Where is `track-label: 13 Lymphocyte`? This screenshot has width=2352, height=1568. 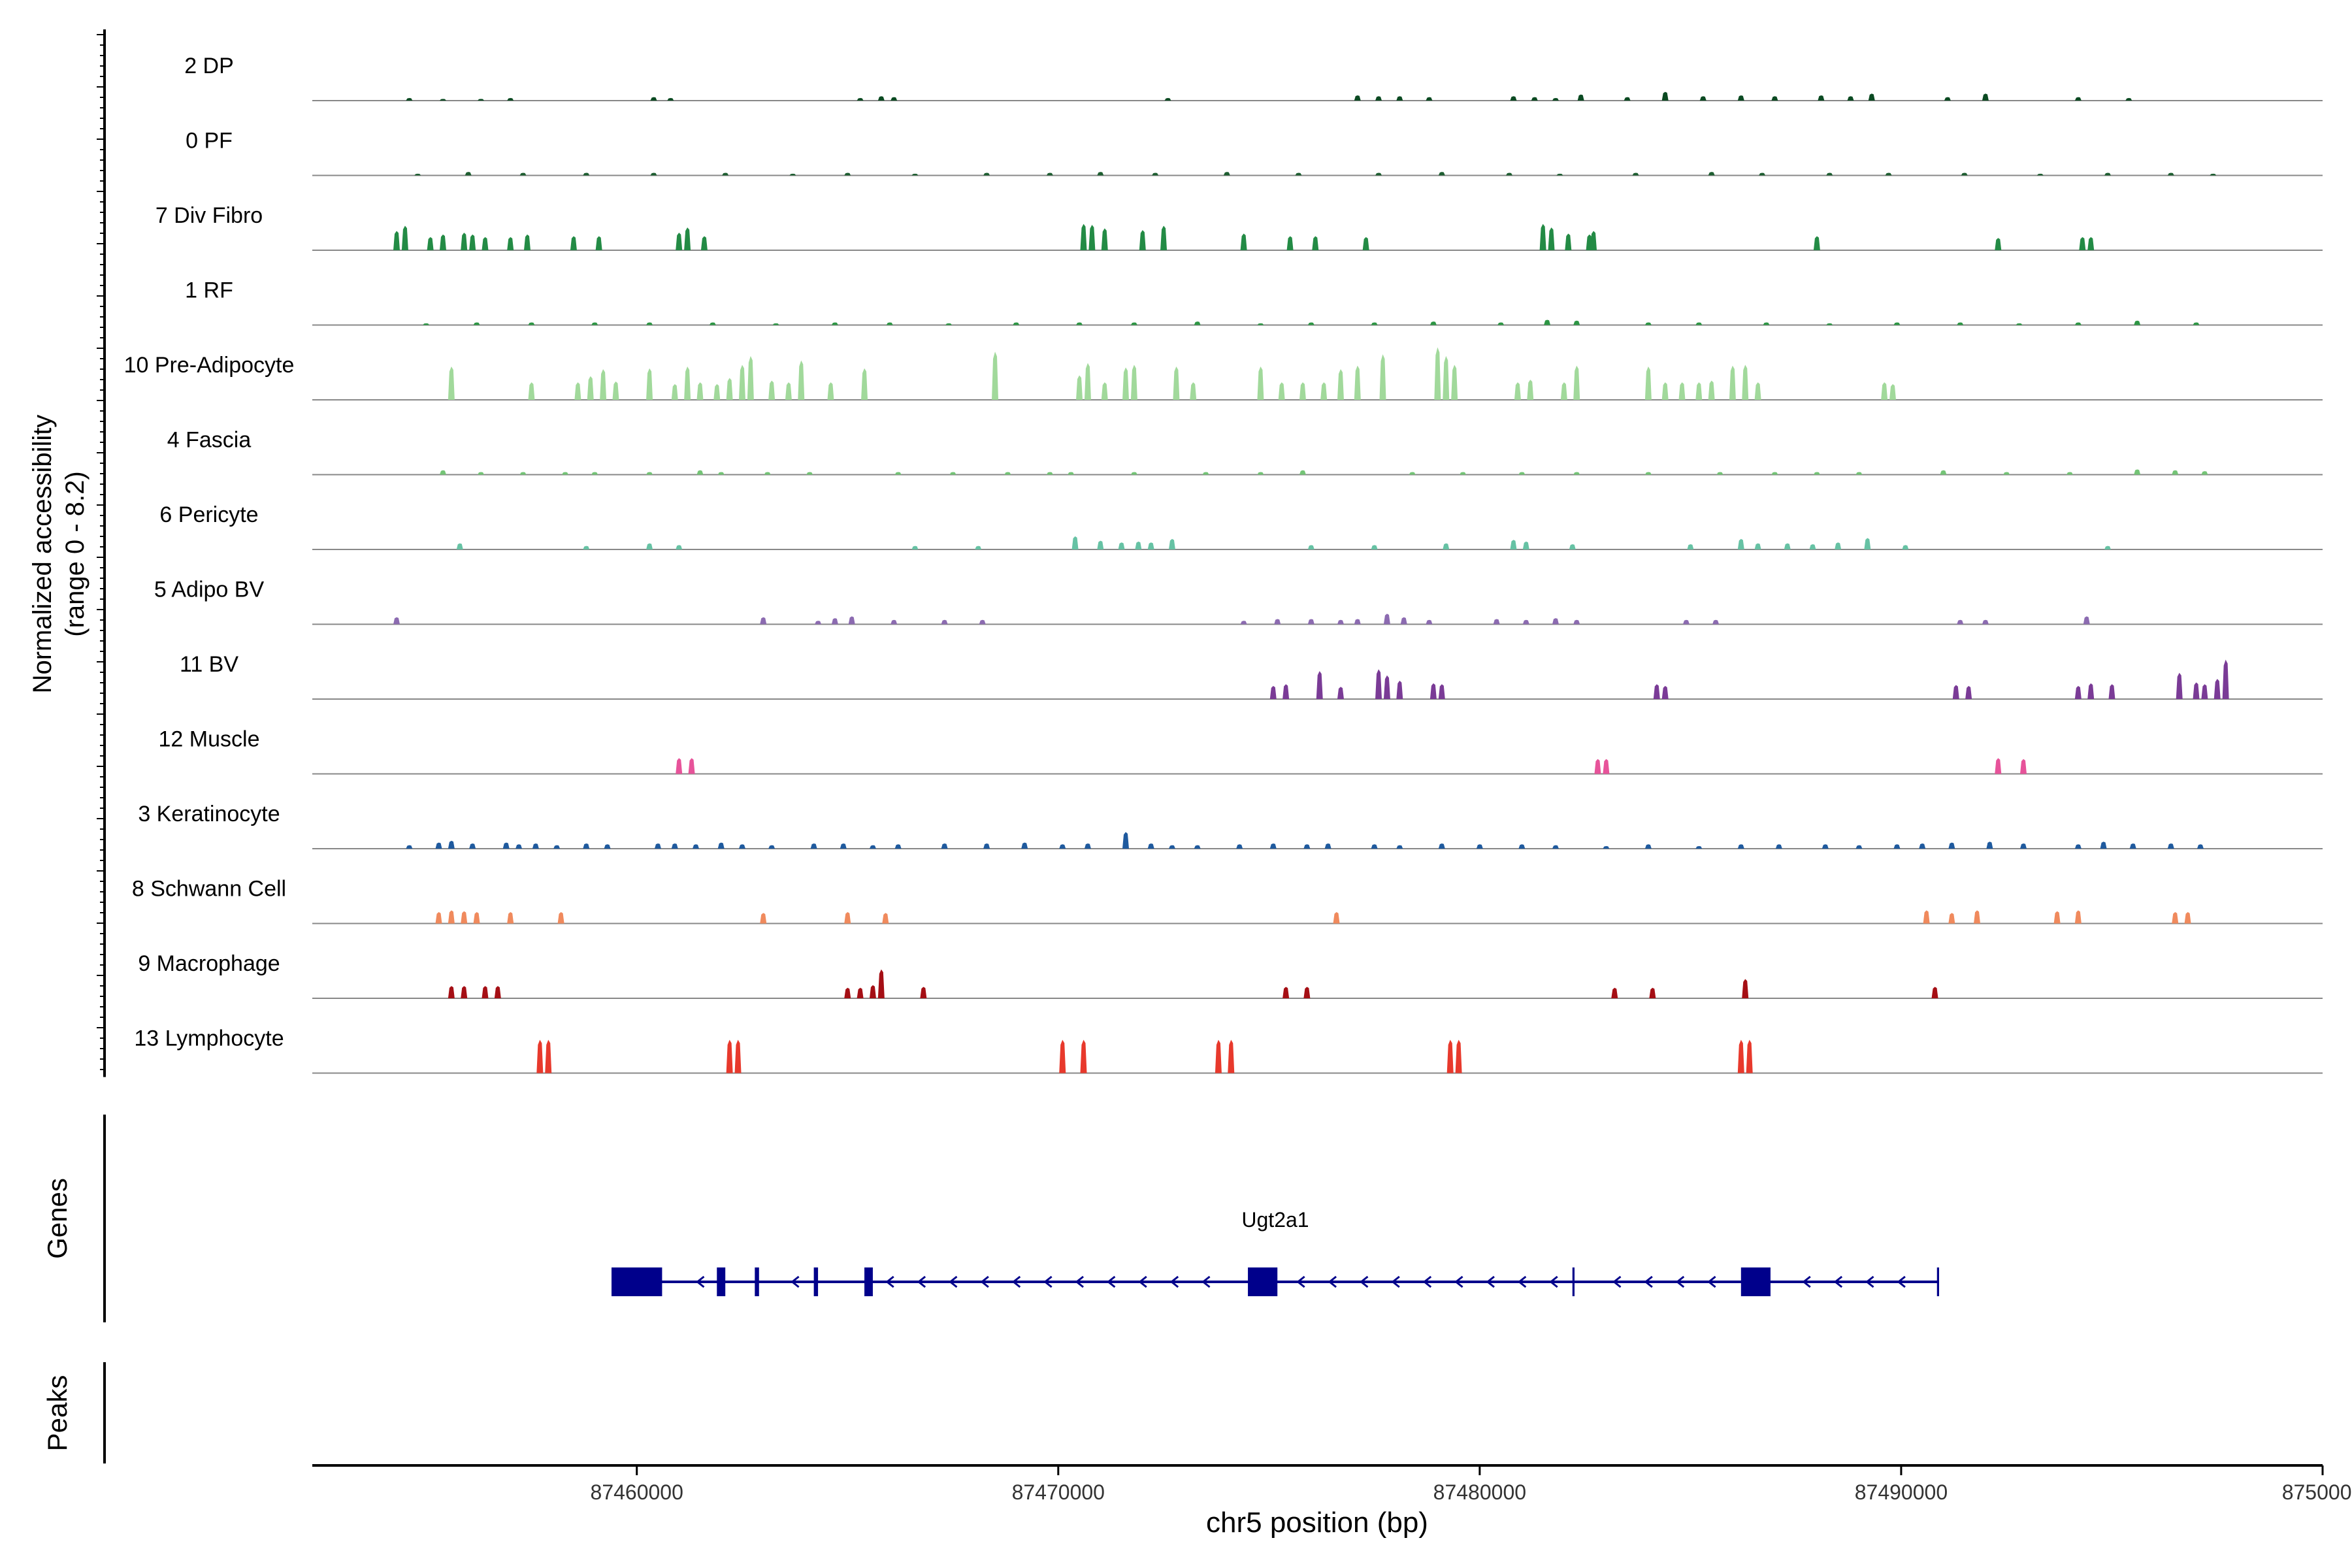
track-label: 13 Lymphocyte is located at coordinates (209, 1038).